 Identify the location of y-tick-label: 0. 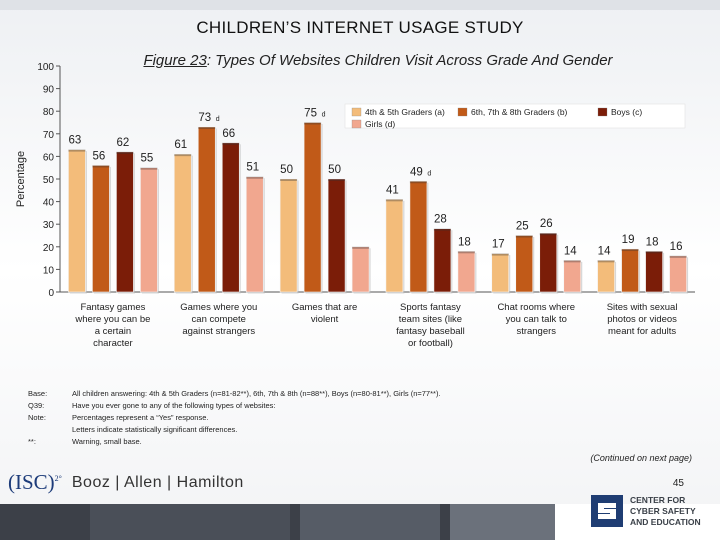
(51, 293).